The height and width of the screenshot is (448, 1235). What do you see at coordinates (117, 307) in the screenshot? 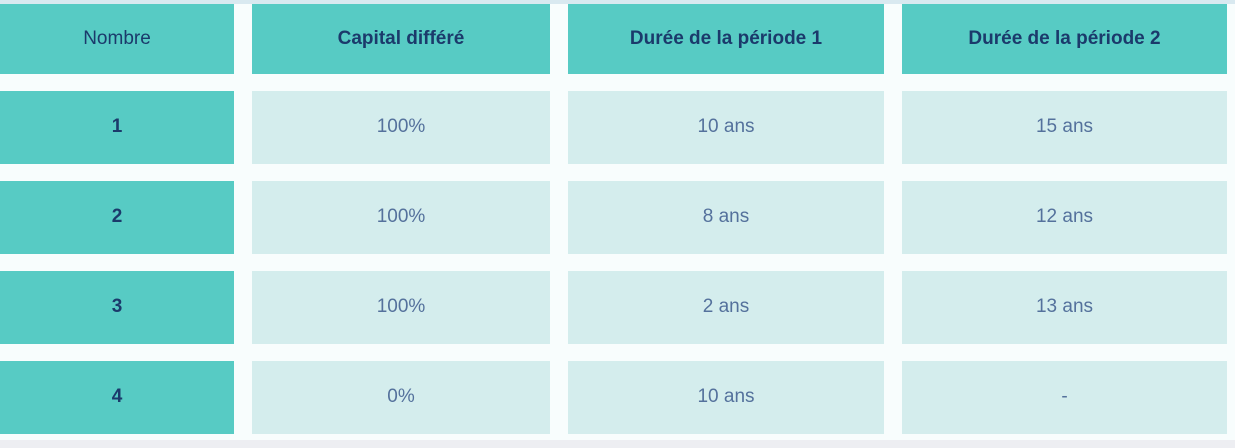
I see `row-number-cell: 3` at bounding box center [117, 307].